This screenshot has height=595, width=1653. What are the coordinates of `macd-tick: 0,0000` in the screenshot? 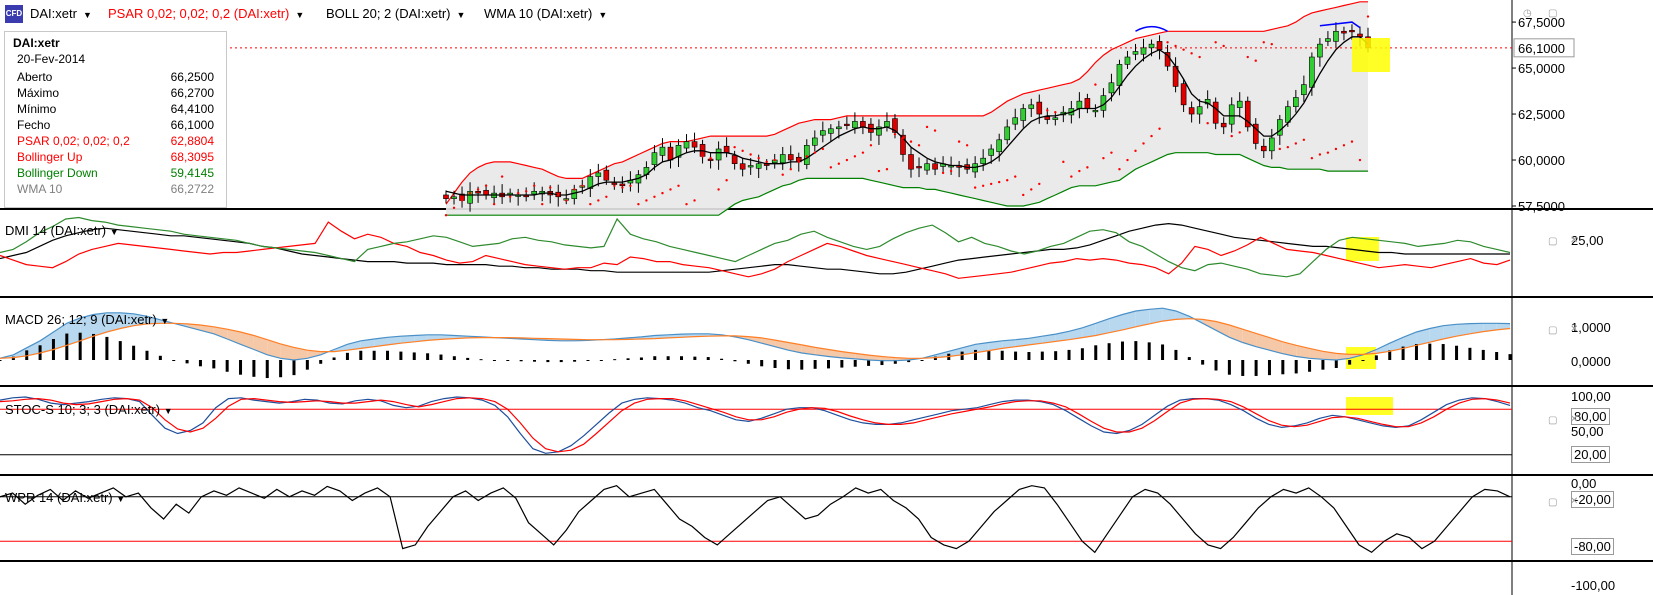 It's located at (1591, 361).